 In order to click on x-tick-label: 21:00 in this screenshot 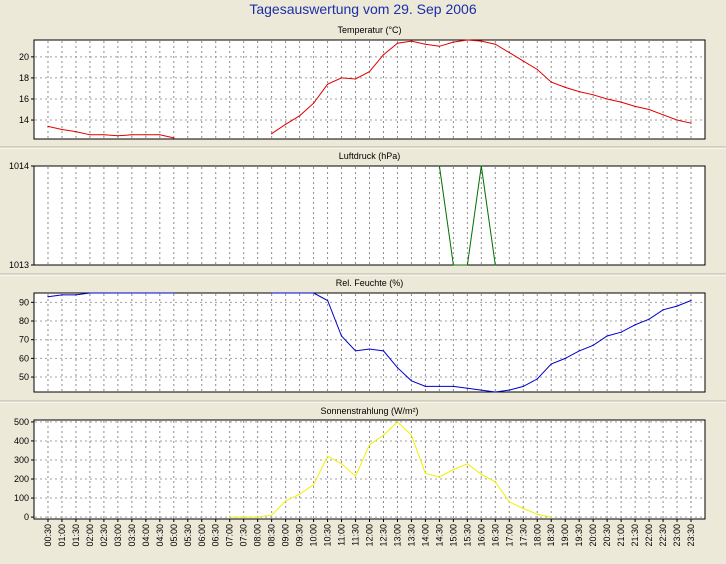, I will do `click(621, 535)`.